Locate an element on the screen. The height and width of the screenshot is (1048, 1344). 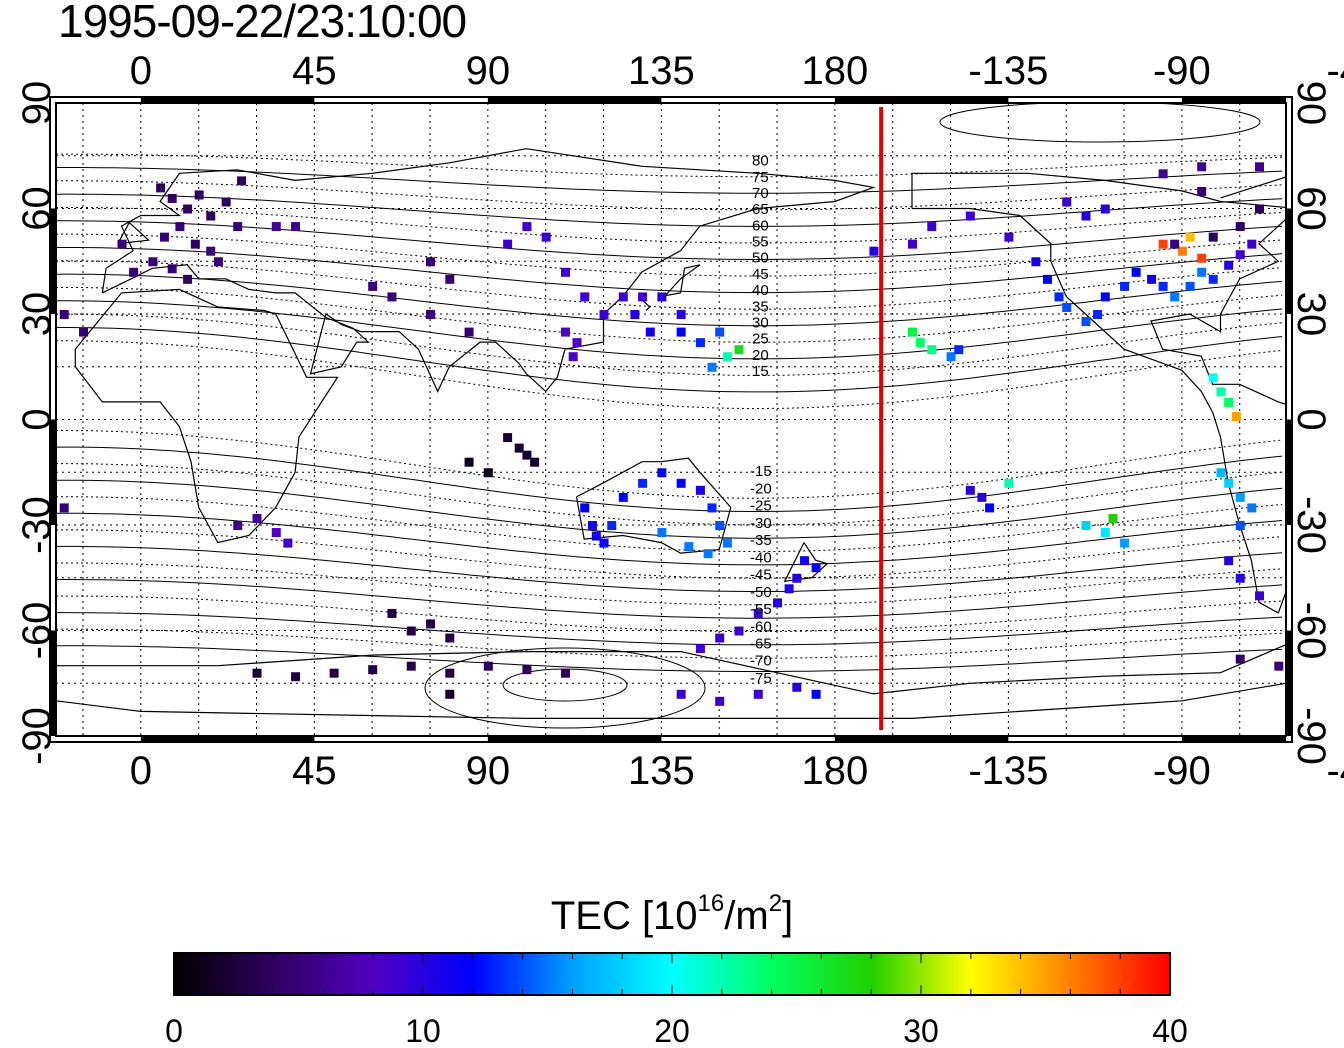
x-tick-bottom-label: -90 is located at coordinates (1182, 771).